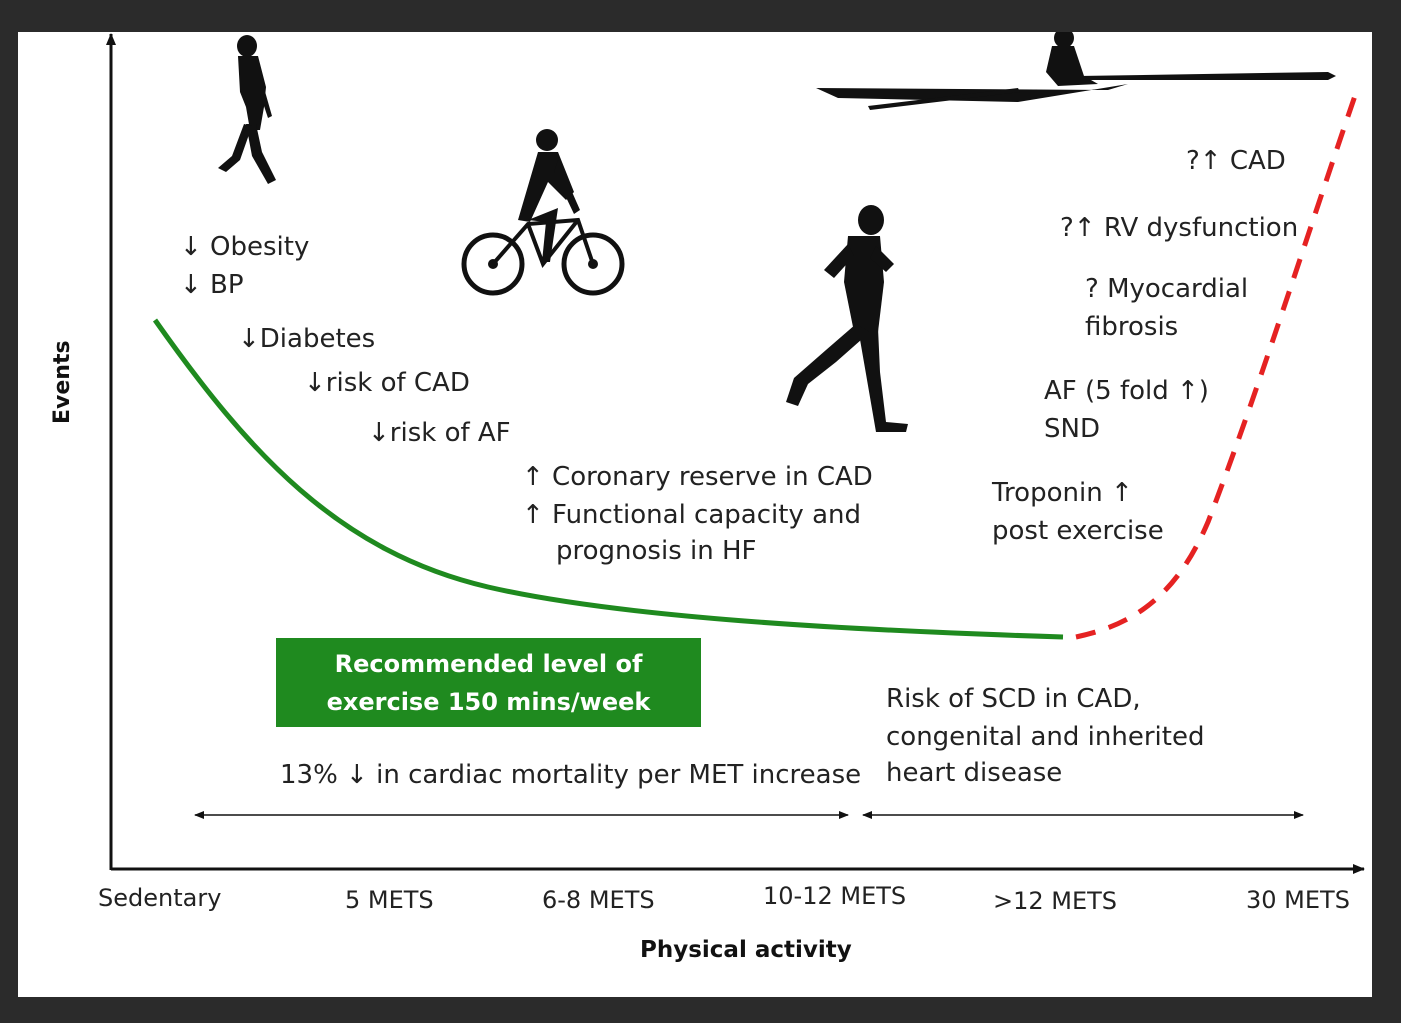  Describe the element at coordinates (1076, 71) in the screenshot. I see `rower-icon` at that location.